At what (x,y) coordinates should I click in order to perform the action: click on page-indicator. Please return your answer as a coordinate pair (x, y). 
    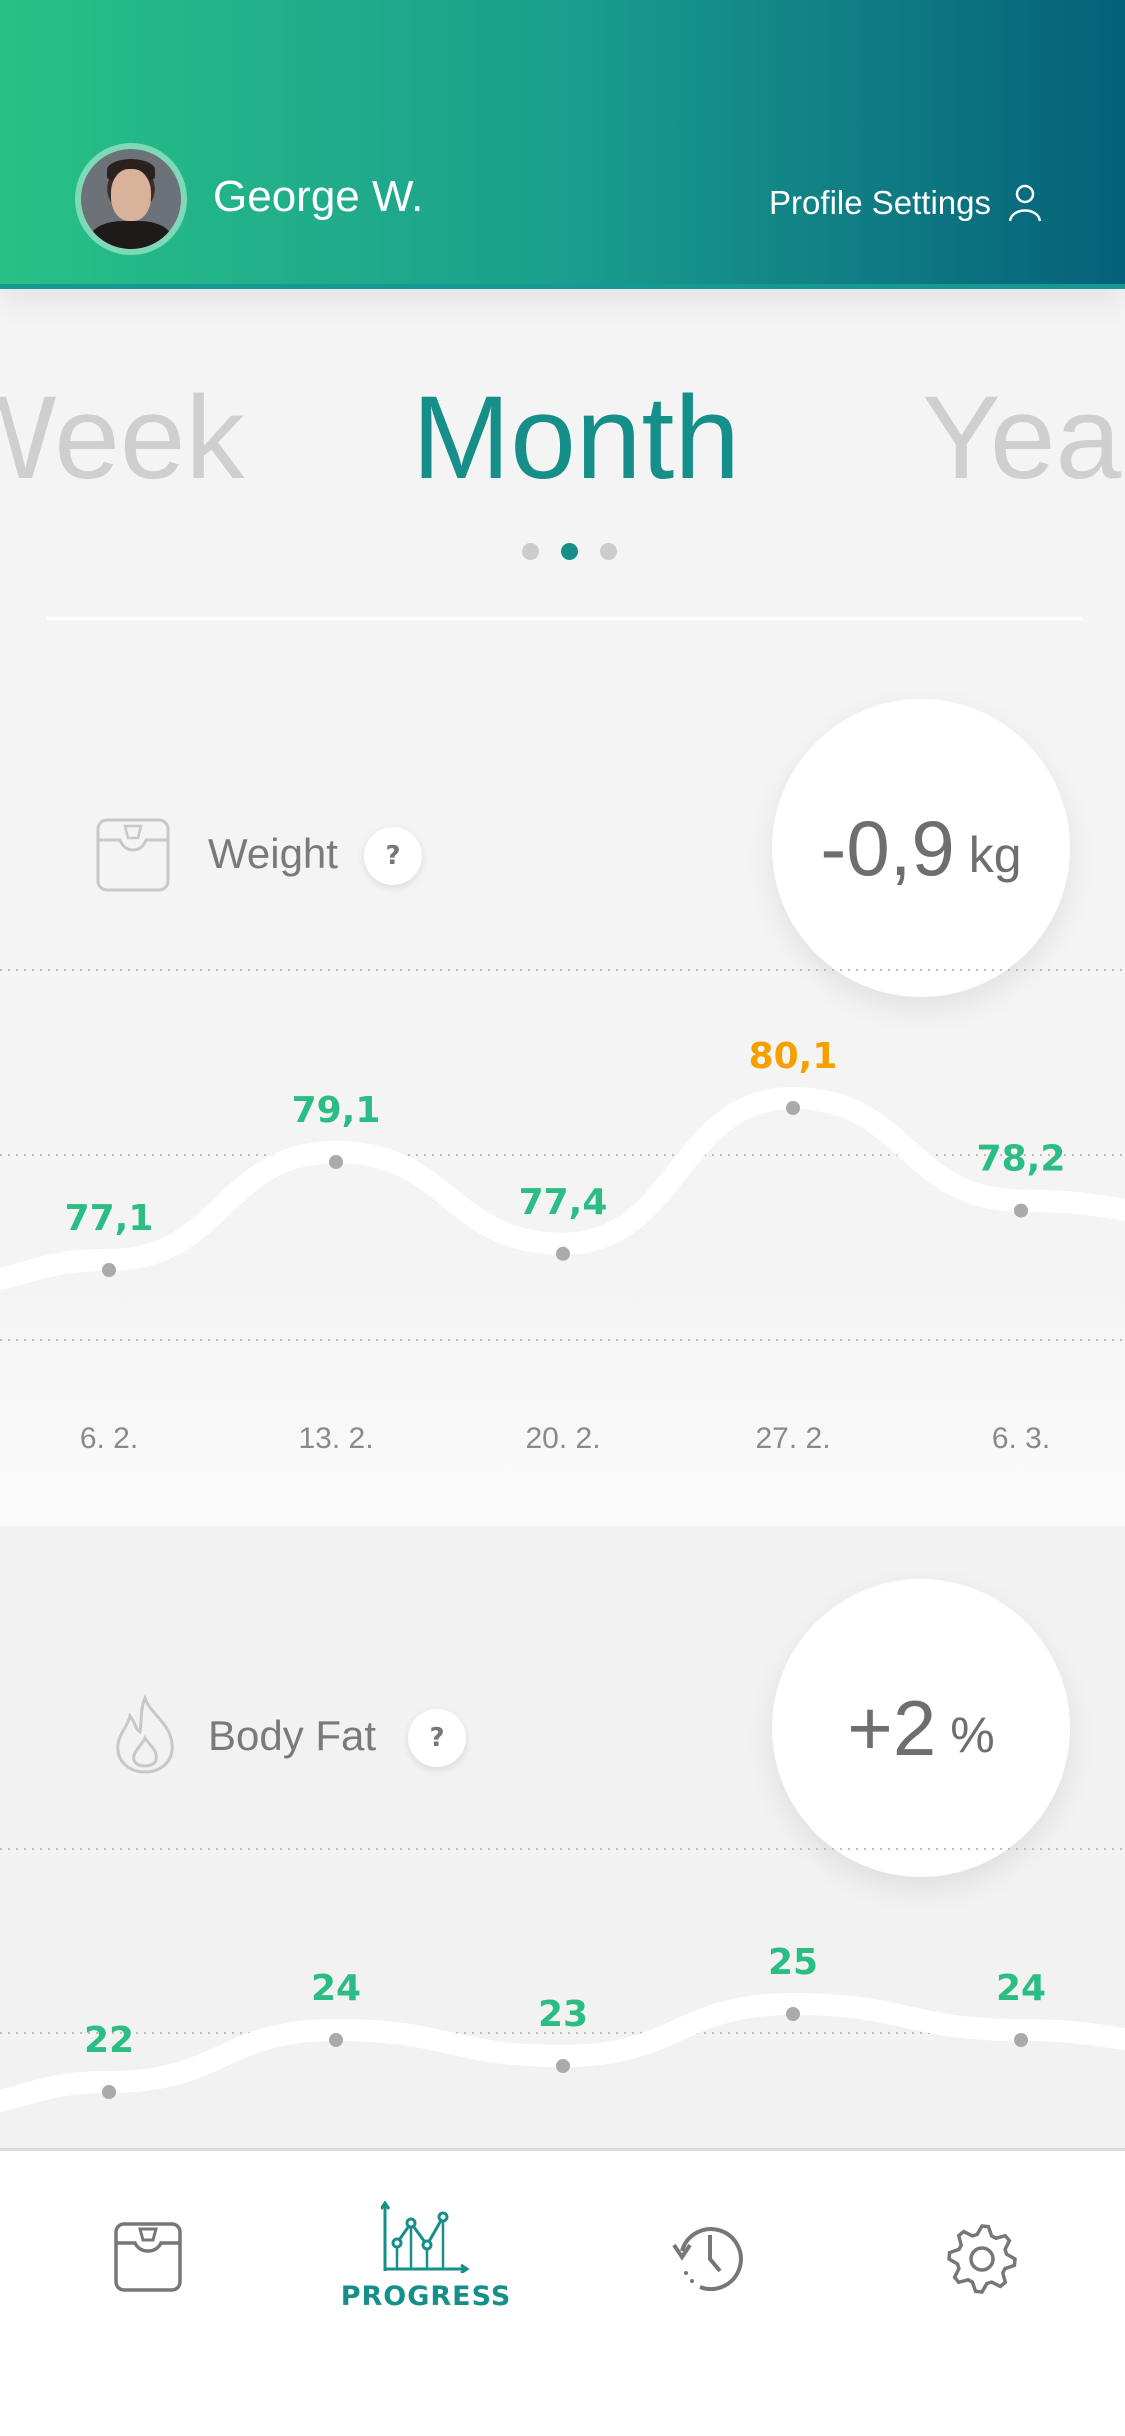
    Looking at the image, I should click on (569, 551).